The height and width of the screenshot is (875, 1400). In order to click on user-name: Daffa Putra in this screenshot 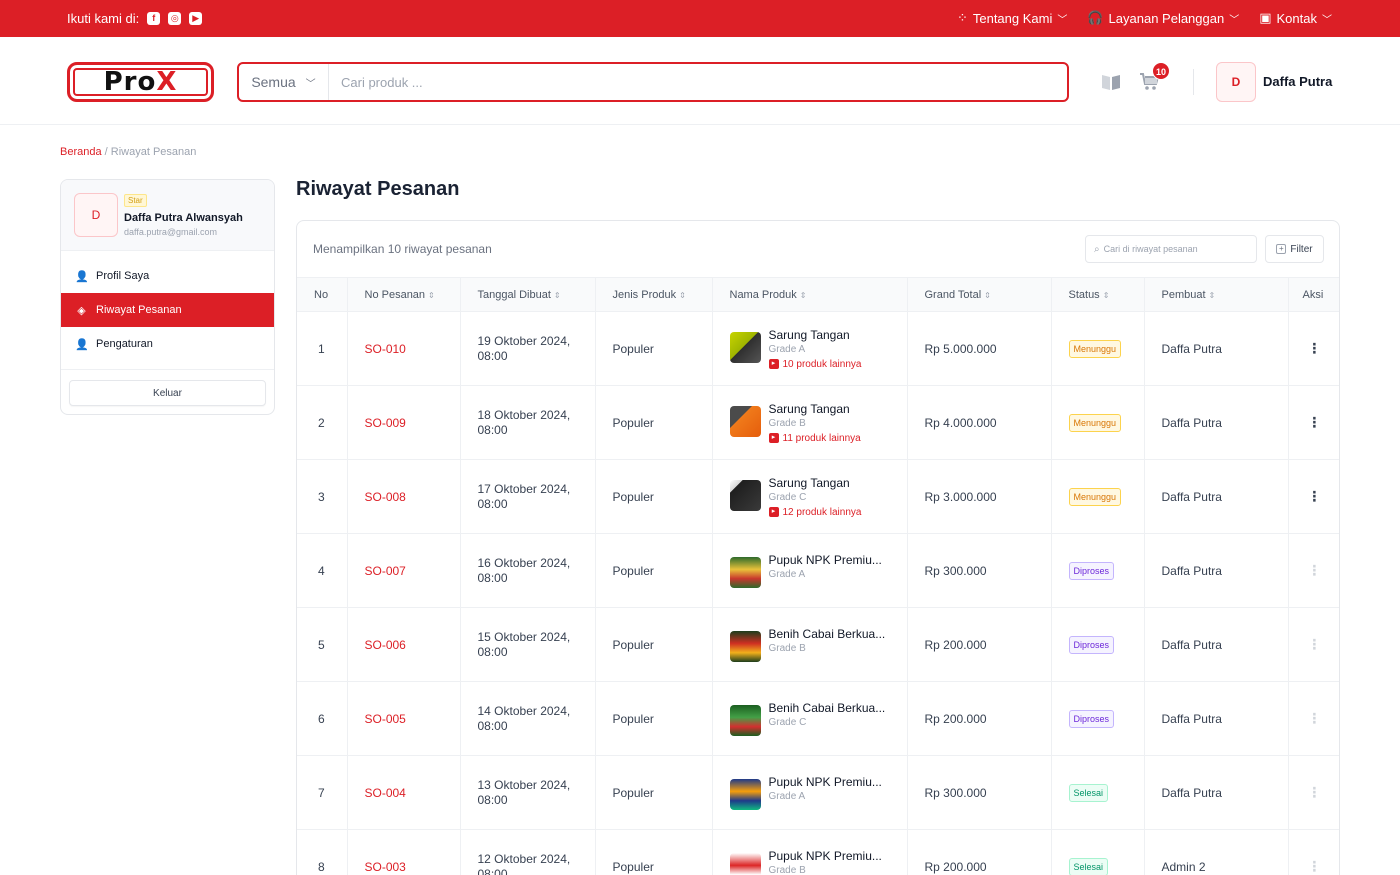, I will do `click(1298, 81)`.